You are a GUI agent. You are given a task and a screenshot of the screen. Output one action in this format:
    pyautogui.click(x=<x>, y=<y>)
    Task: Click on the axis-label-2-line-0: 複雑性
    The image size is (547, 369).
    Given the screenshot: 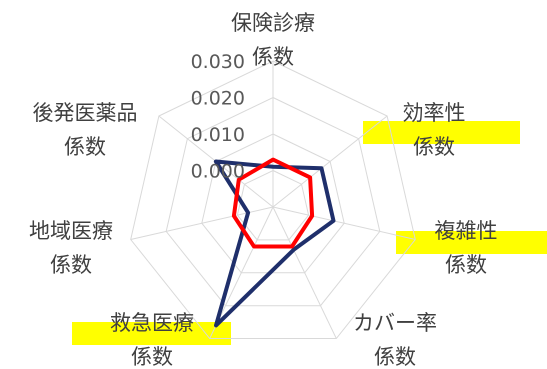 What is the action you would take?
    pyautogui.click(x=466, y=231)
    